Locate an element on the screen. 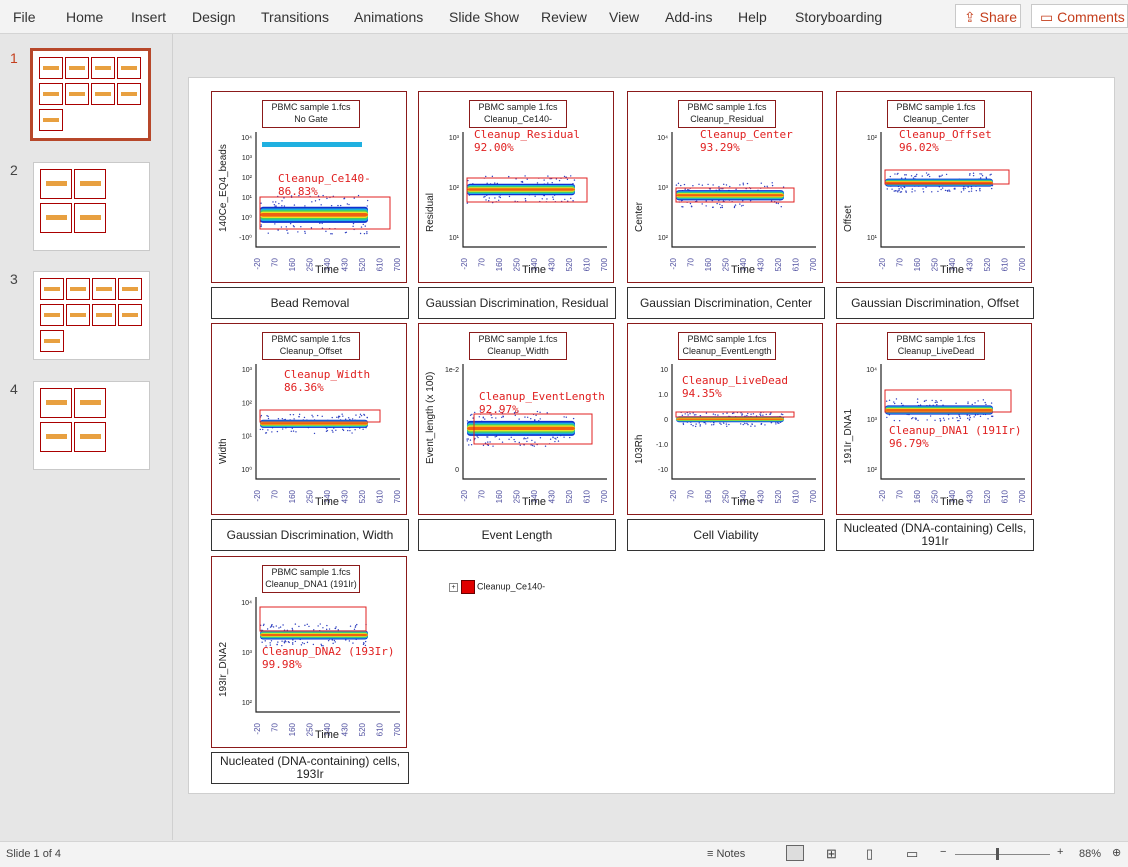 The height and width of the screenshot is (867, 1128). gate-label: Cleanup_Offset 96.02% is located at coordinates (945, 141).